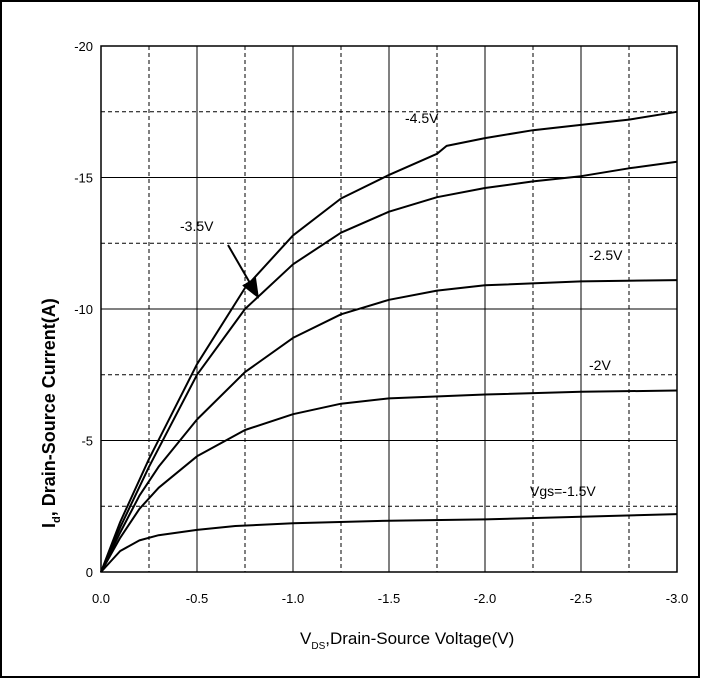  I want to click on x-tick-label: -3.0, so click(677, 598).